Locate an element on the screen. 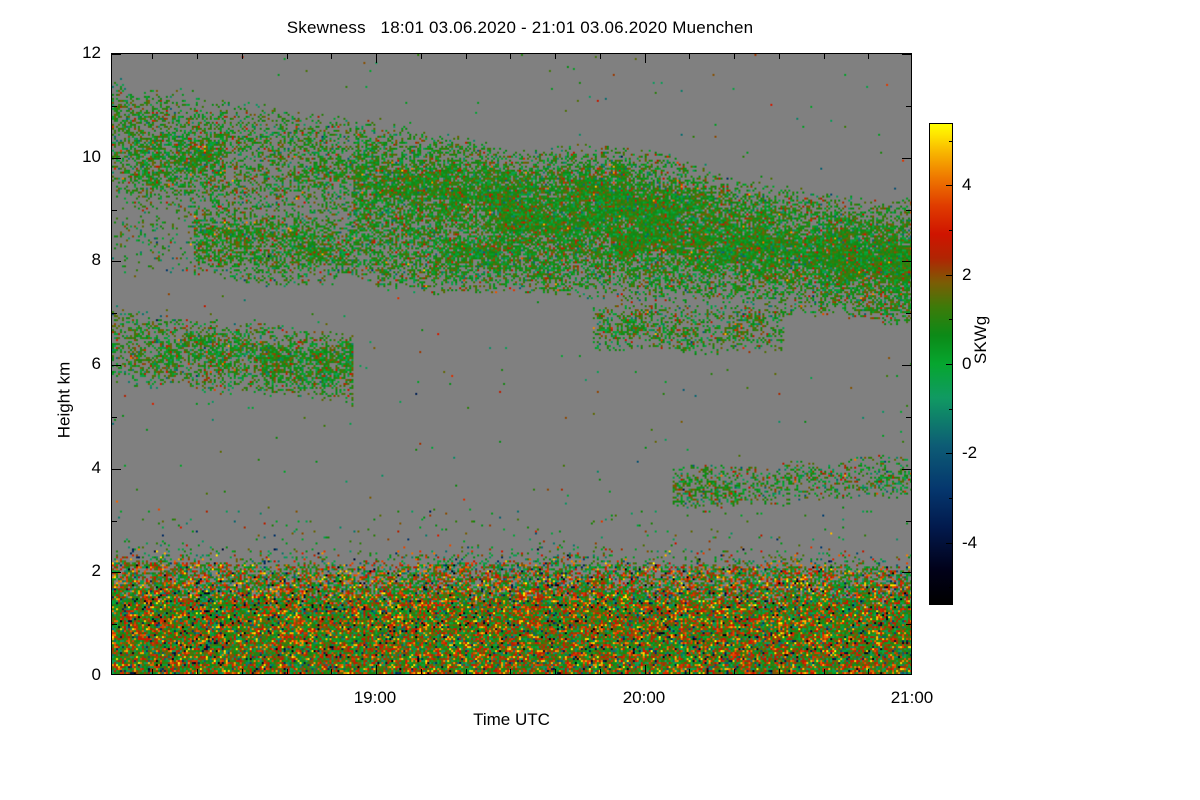  colorbar-tick-label: -2 is located at coordinates (970, 452).